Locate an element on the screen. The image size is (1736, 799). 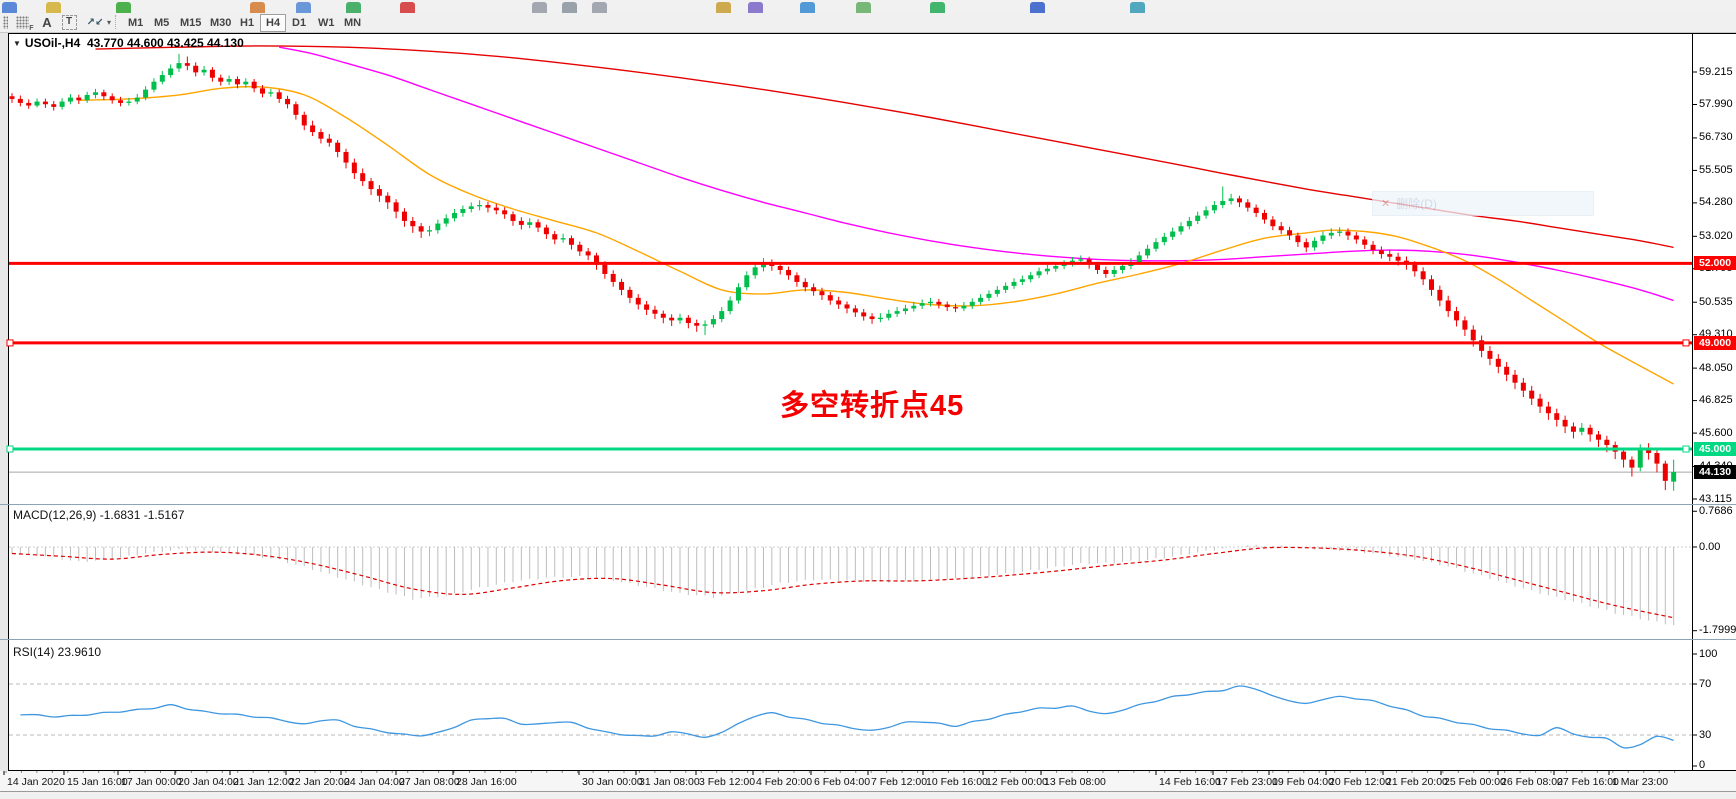
time-axis-strip is located at coordinates (868, 781).